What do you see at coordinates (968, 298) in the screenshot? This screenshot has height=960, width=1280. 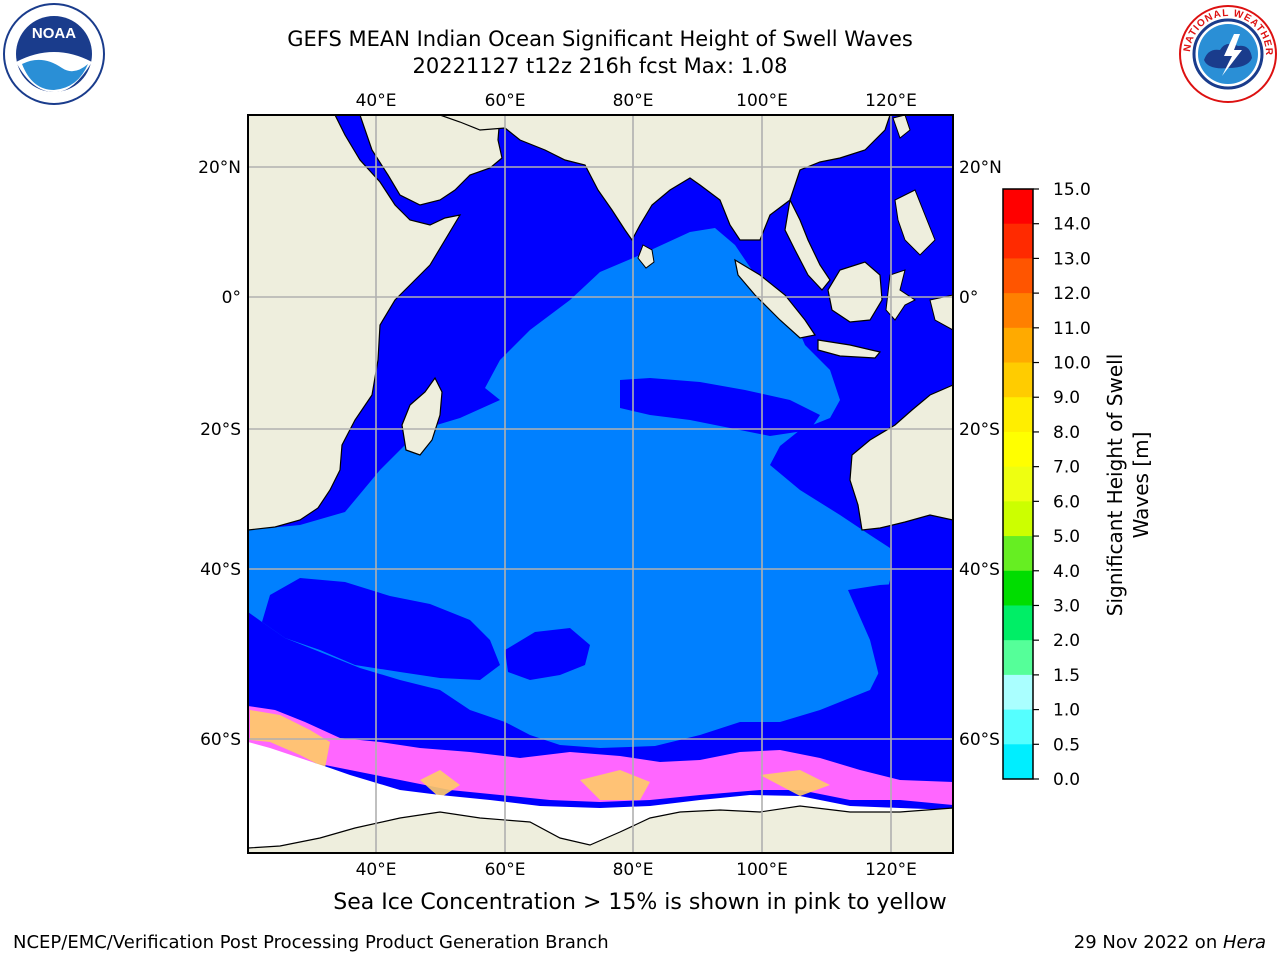 I see `lat-label-right: 0°` at bounding box center [968, 298].